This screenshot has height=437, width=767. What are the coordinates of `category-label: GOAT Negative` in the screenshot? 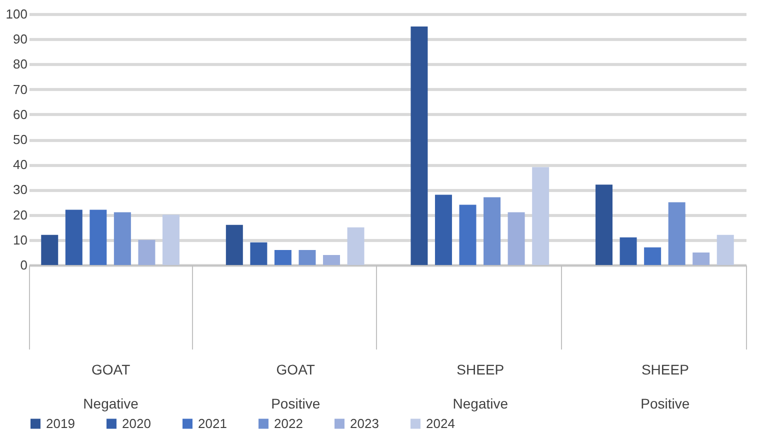 It's located at (110, 387).